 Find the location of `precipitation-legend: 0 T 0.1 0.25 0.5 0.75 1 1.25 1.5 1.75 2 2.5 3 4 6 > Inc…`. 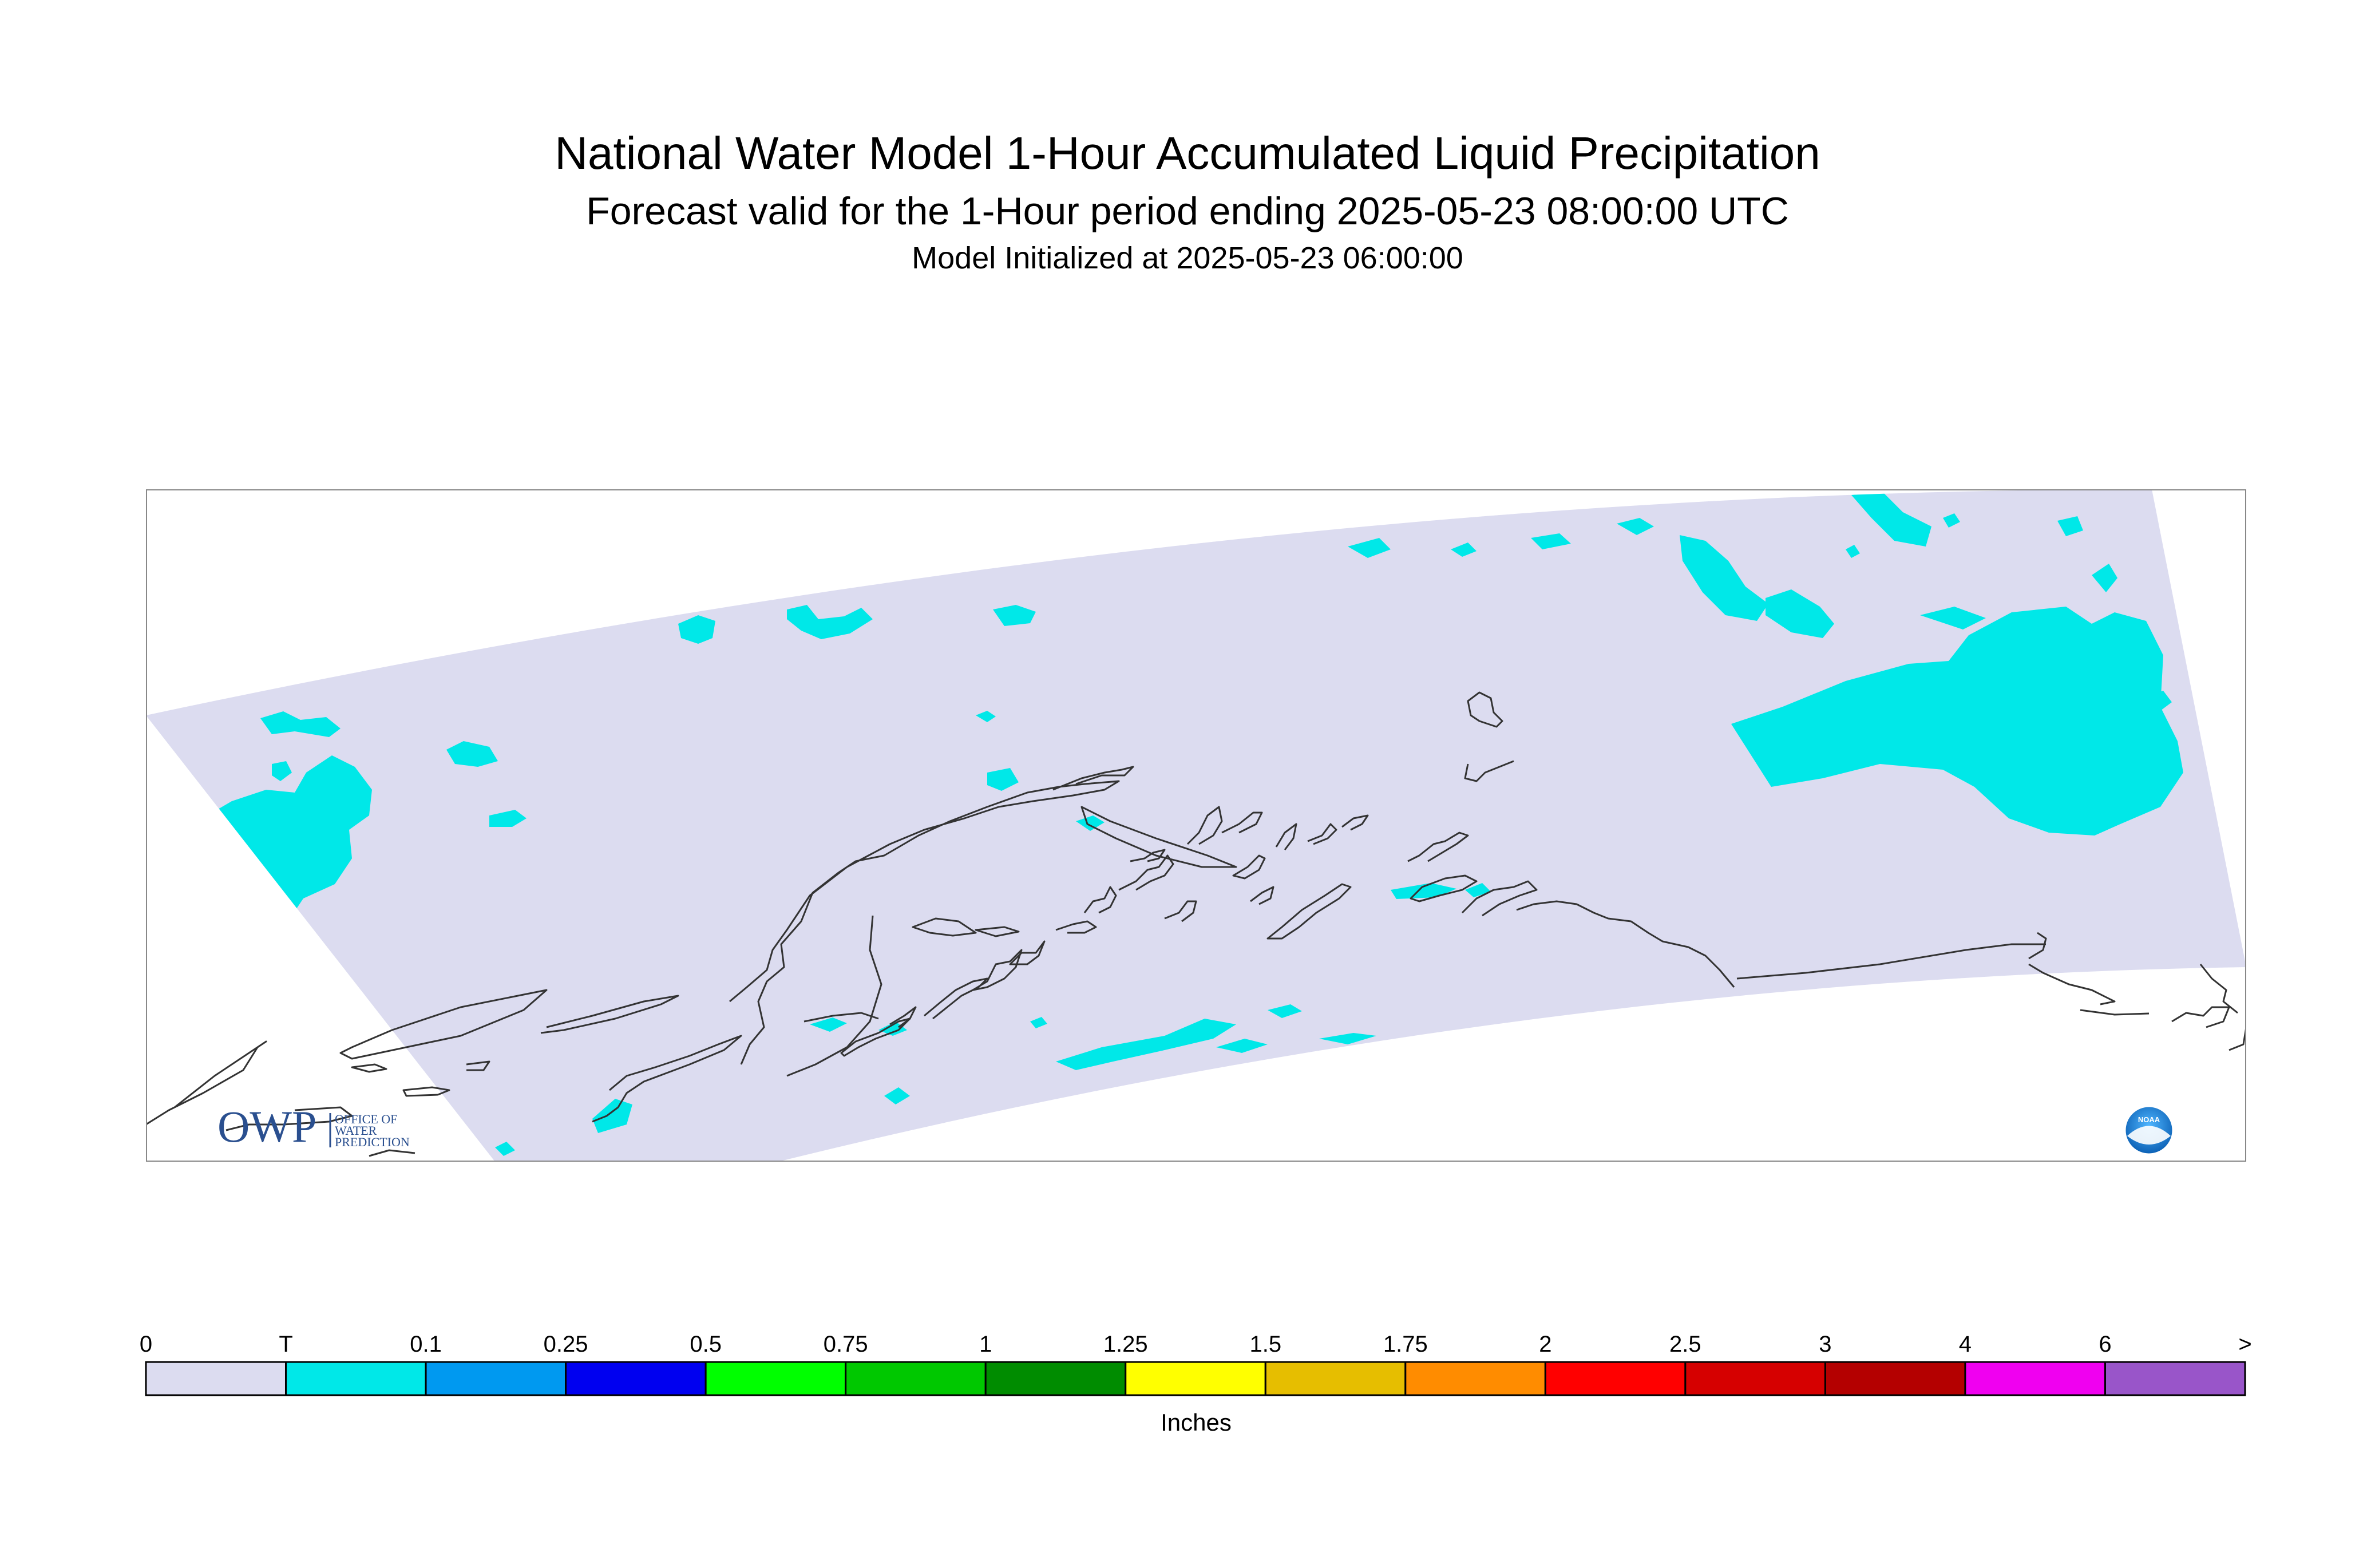

precipitation-legend: 0 T 0.1 0.25 0.5 0.75 1 1.25 1.5 1.75 2 2.5 3 4 6 > Inc… is located at coordinates (1196, 1384).